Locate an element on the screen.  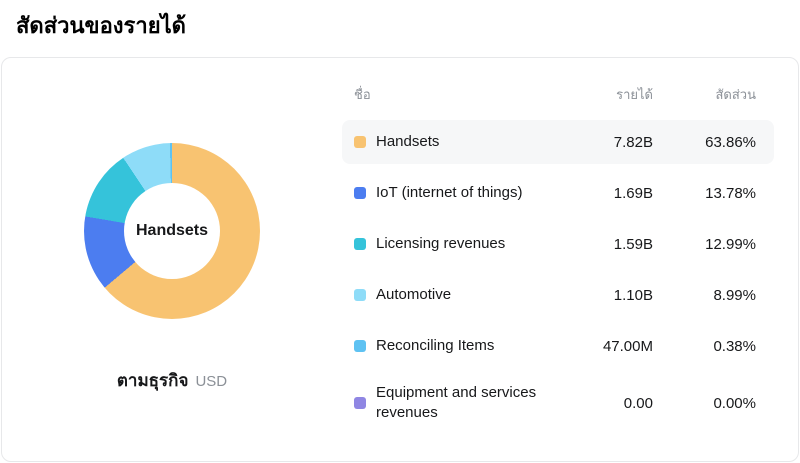
row-label: Handsets is located at coordinates (408, 141).